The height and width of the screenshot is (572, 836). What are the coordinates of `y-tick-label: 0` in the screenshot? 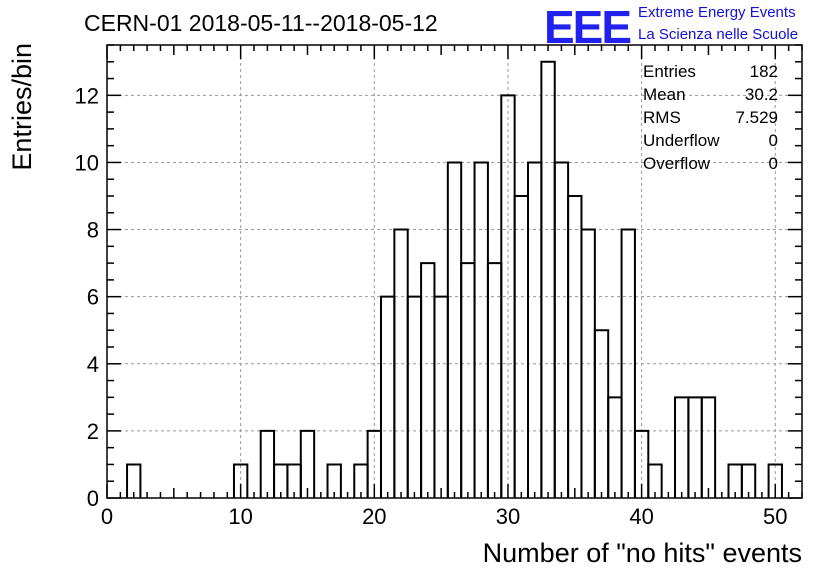 It's located at (93, 498).